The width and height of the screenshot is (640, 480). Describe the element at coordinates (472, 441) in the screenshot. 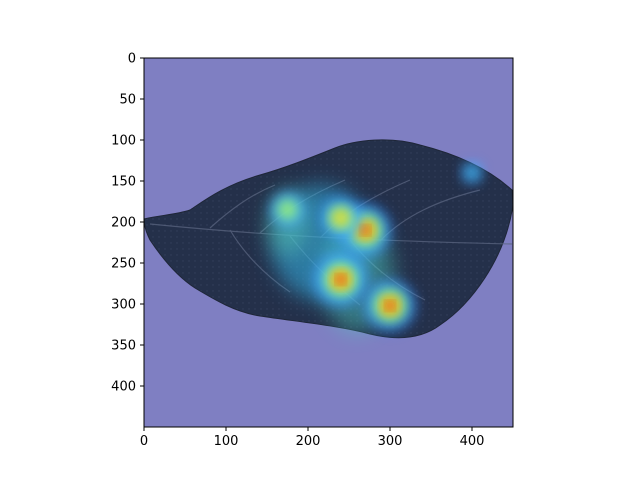

I see `x-tick-label: 400` at that location.